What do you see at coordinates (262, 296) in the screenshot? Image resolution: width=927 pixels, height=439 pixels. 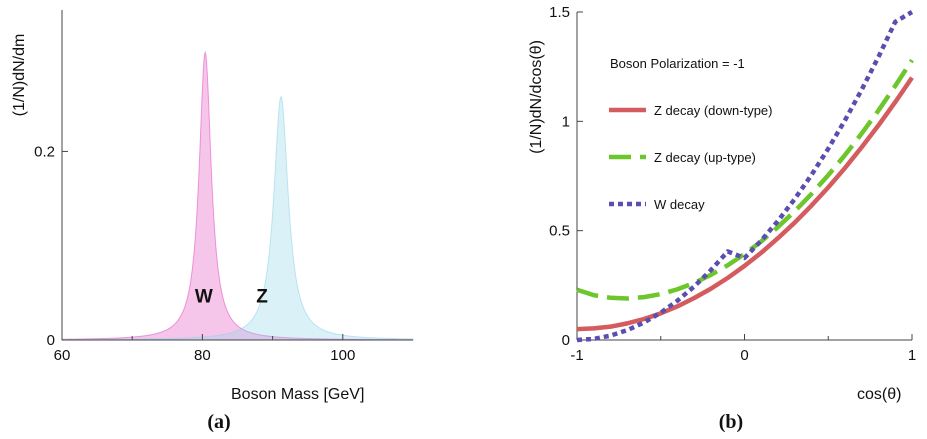 I see `peak-label-z: Z` at bounding box center [262, 296].